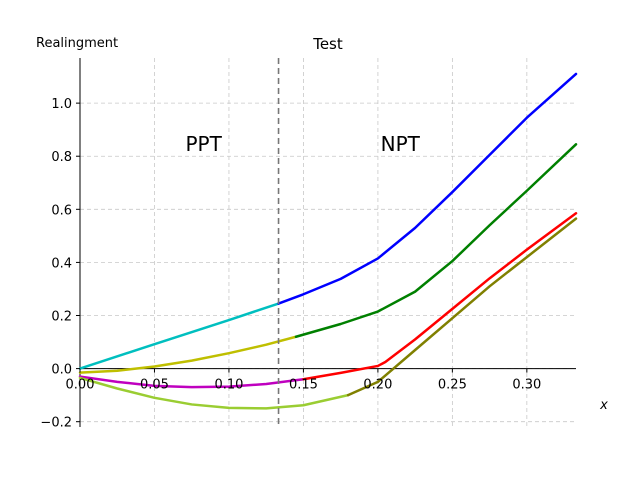 This screenshot has height=480, width=640. What do you see at coordinates (61, 104) in the screenshot?
I see `y-tick-label: 1.0` at bounding box center [61, 104].